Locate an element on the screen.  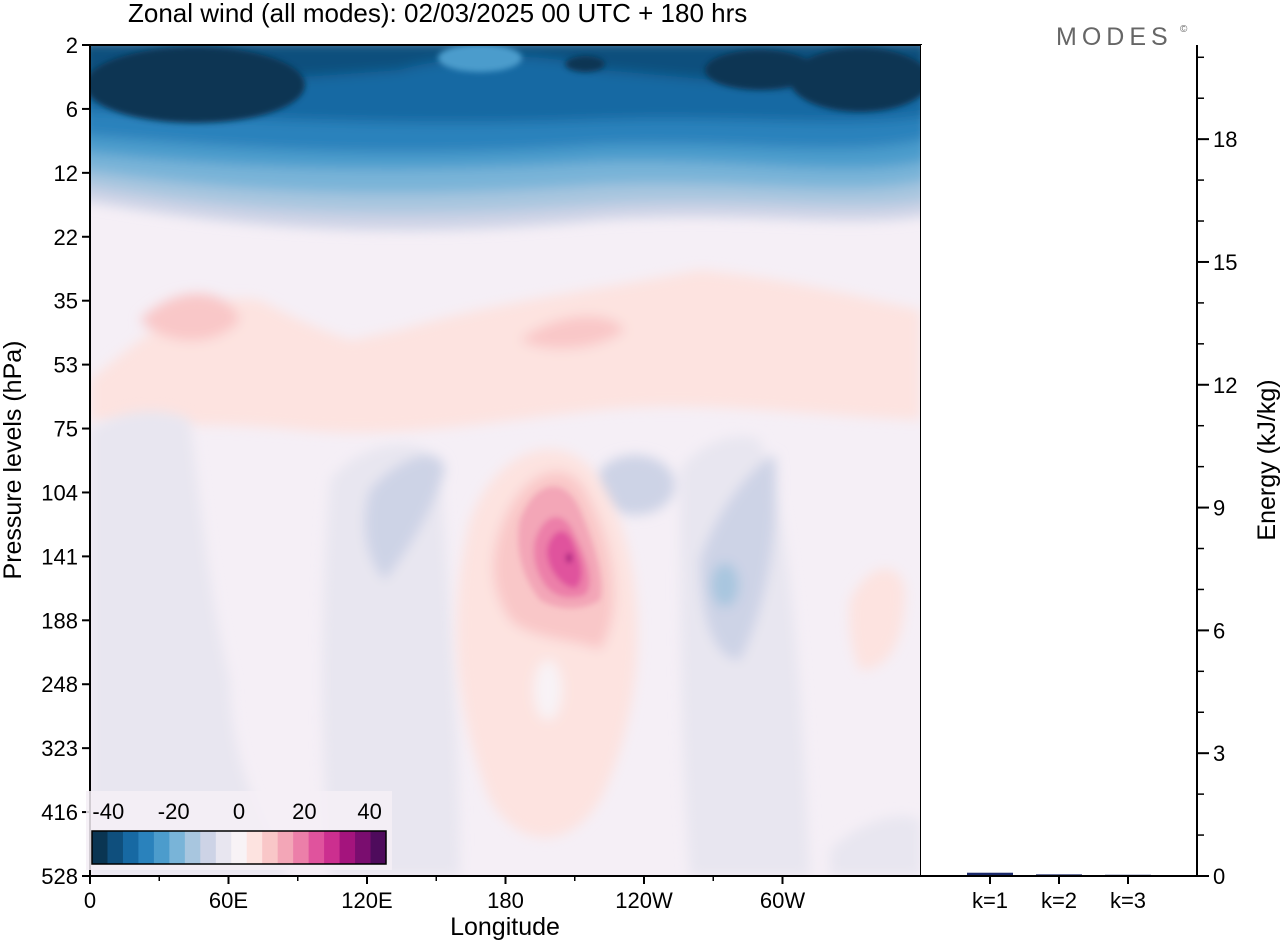
energy-tick-label: 9 is located at coordinates (1219, 508).